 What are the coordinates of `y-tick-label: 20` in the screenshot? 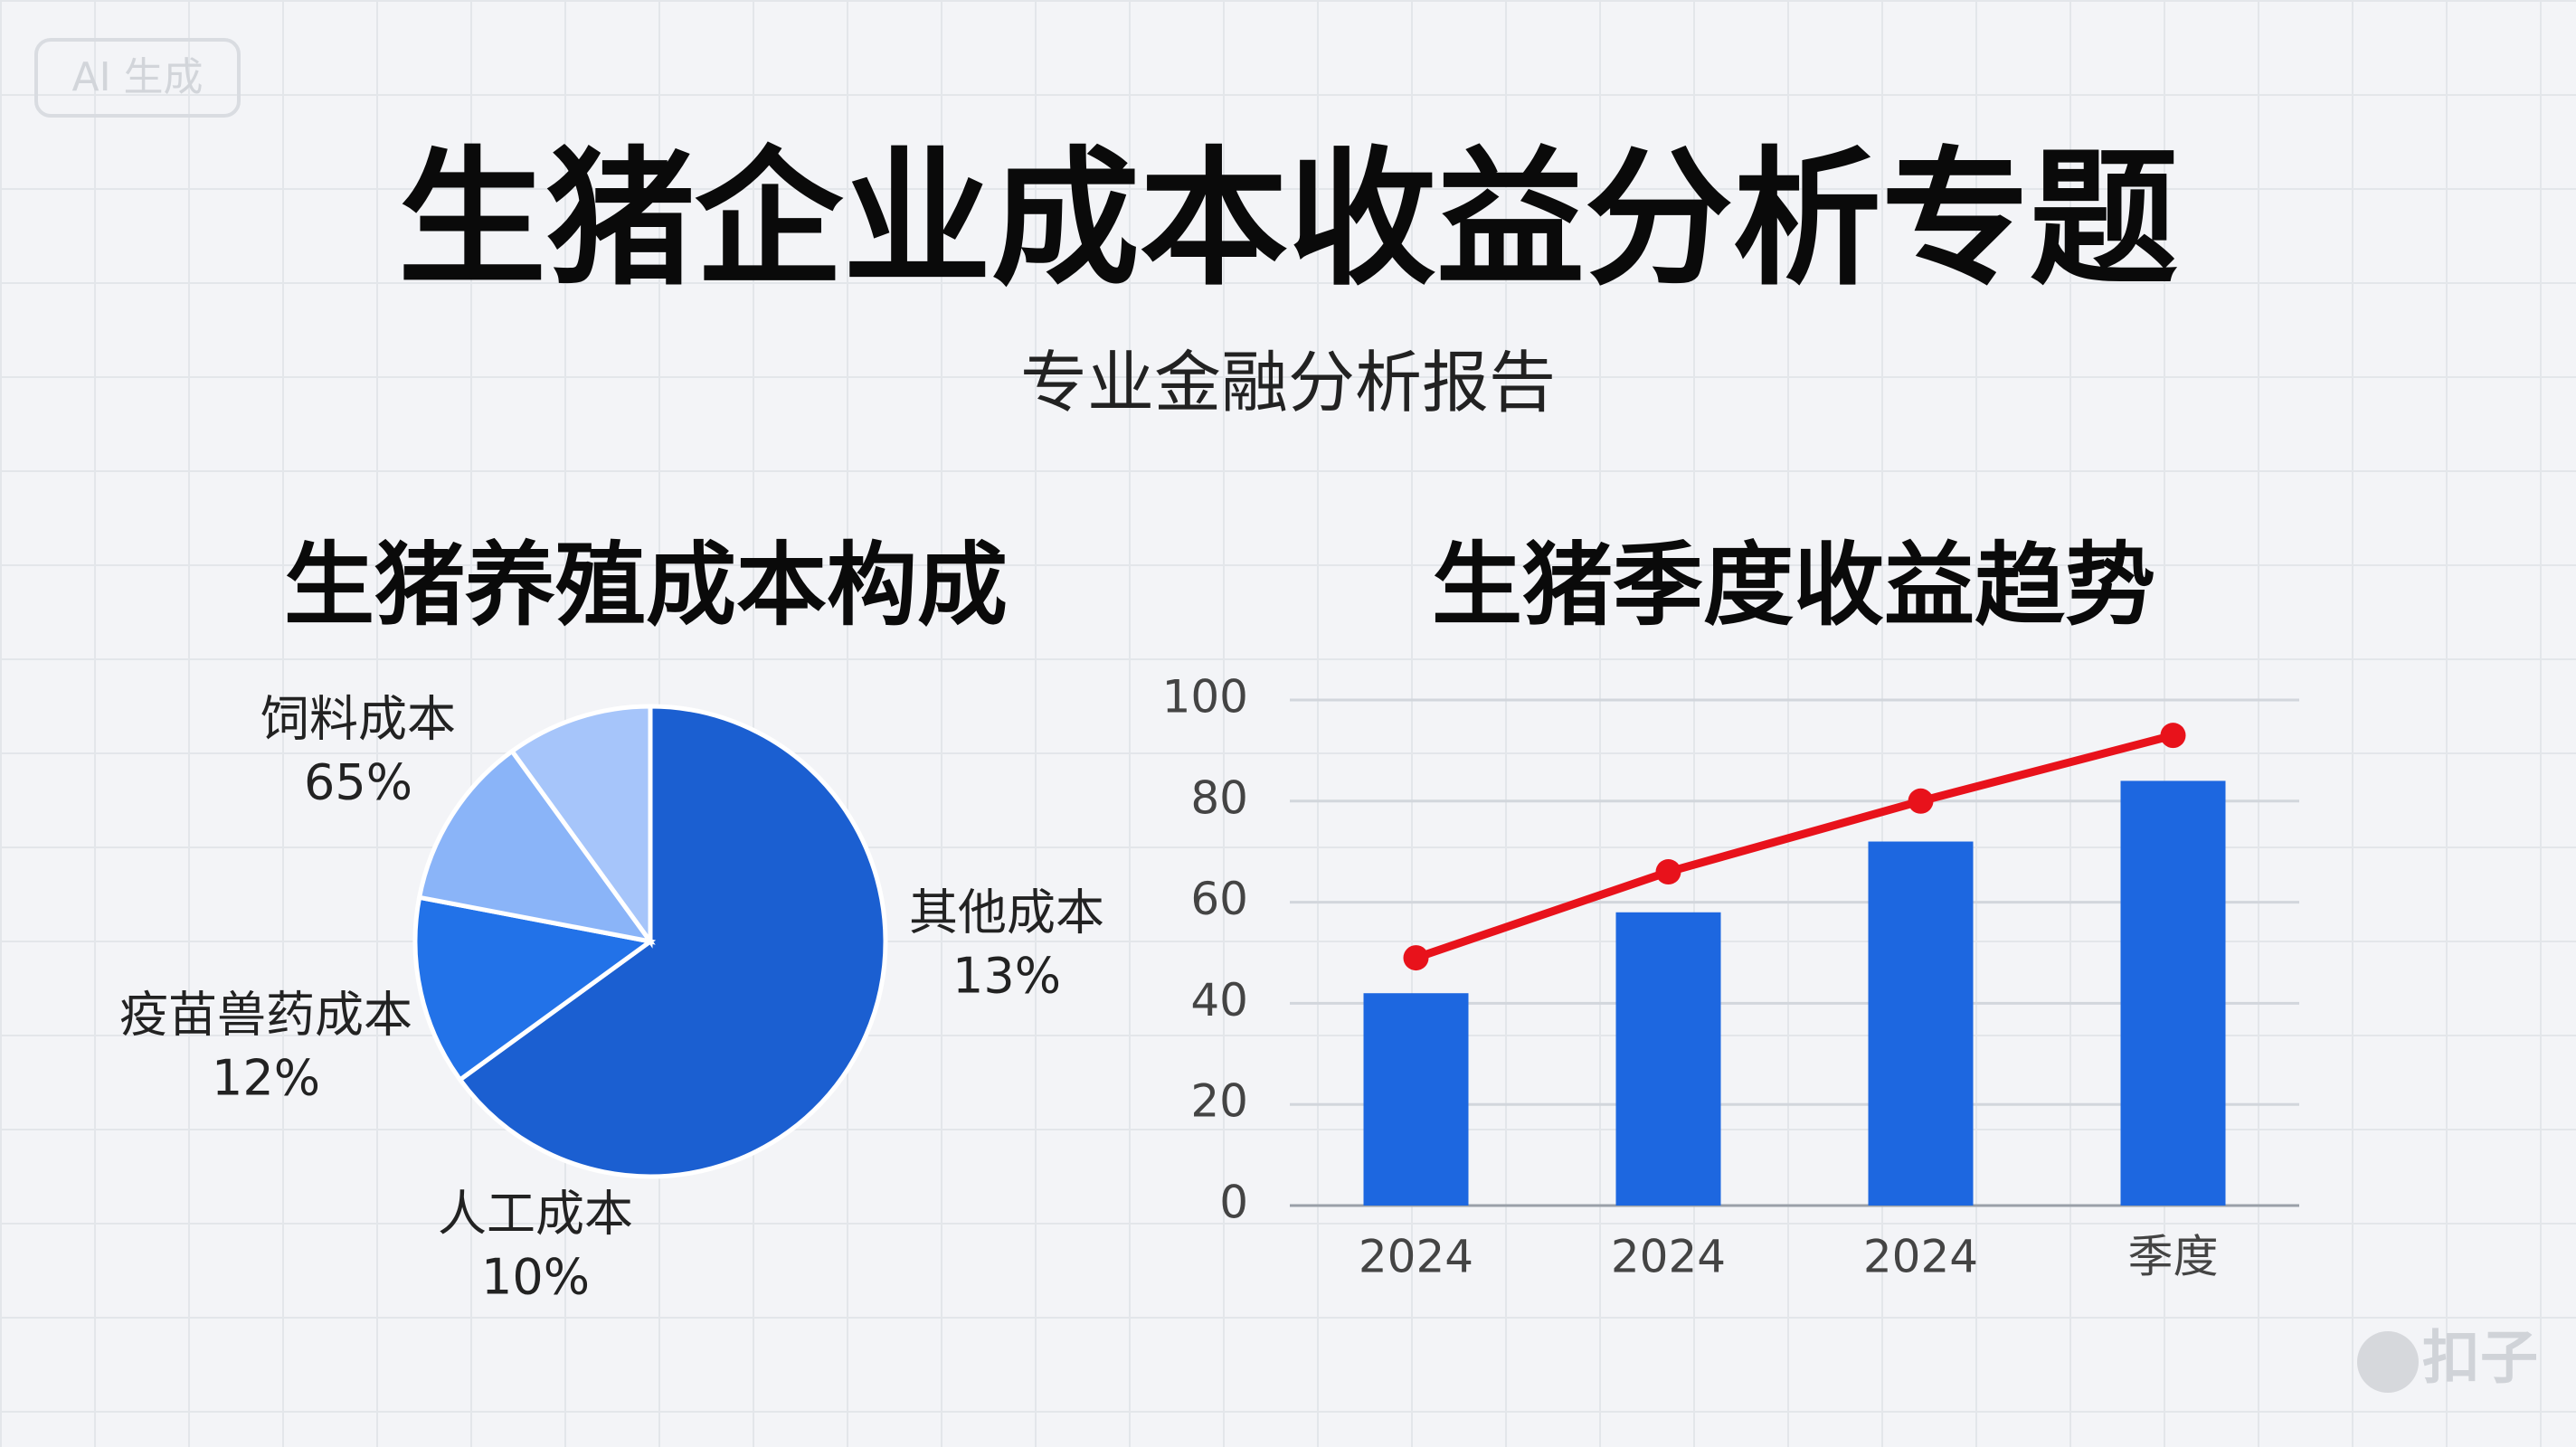 It's located at (1219, 1101).